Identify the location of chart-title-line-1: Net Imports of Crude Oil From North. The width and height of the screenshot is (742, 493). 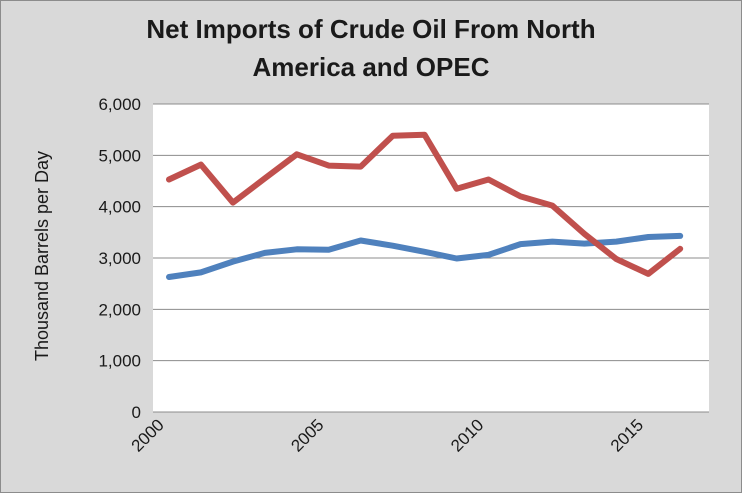
(371, 29).